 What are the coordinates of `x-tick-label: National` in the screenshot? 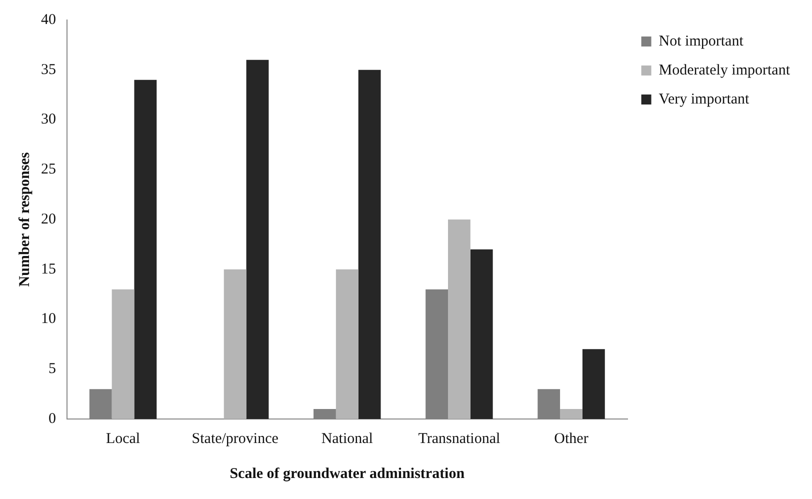 It's located at (347, 438).